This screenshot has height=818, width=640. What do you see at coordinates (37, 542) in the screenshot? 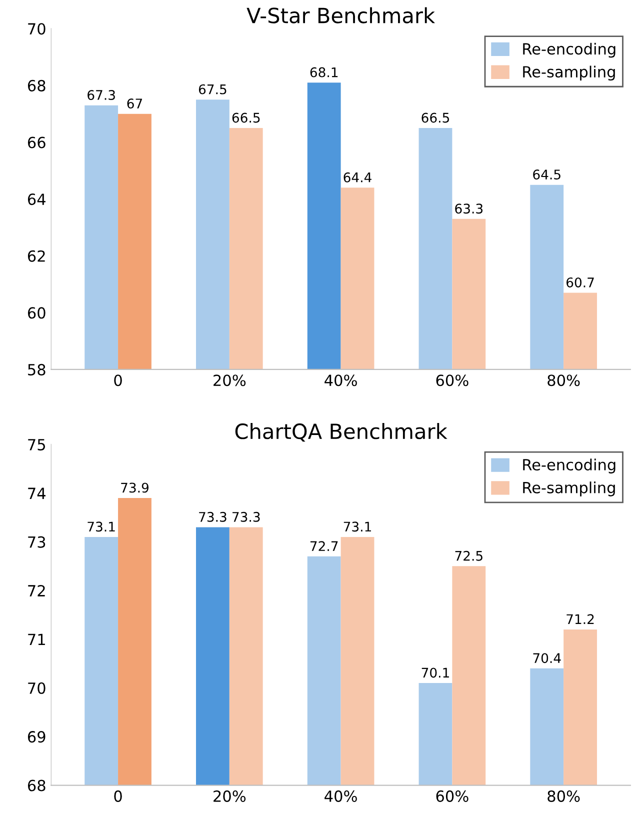
I see `y-tick-label: 73` at bounding box center [37, 542].